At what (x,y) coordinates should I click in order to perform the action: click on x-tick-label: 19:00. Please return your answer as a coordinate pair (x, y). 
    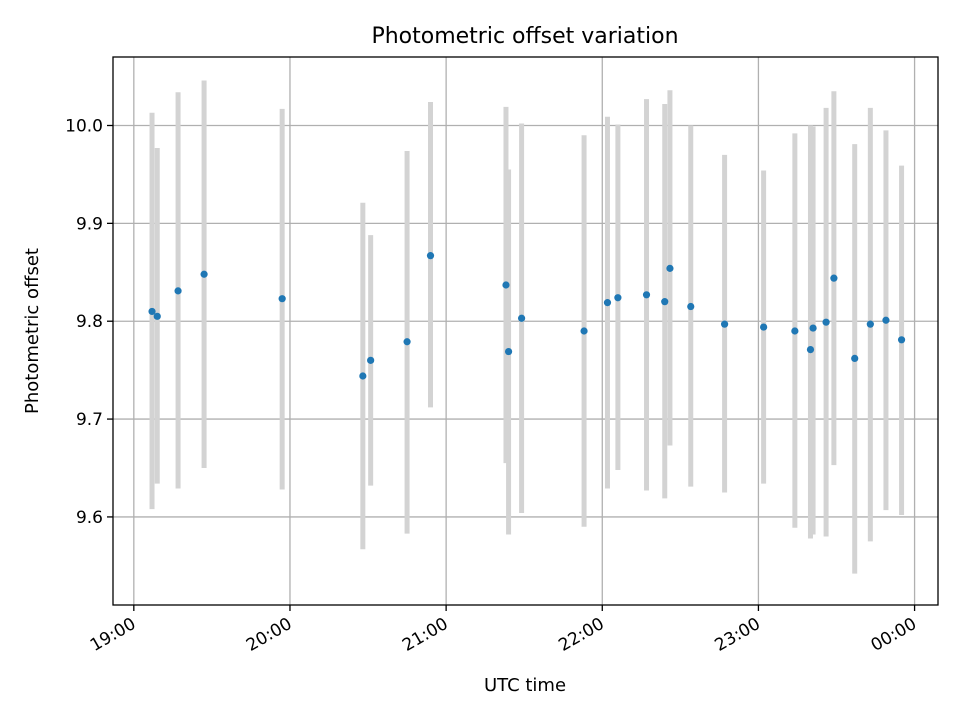
    Looking at the image, I should click on (113, 635).